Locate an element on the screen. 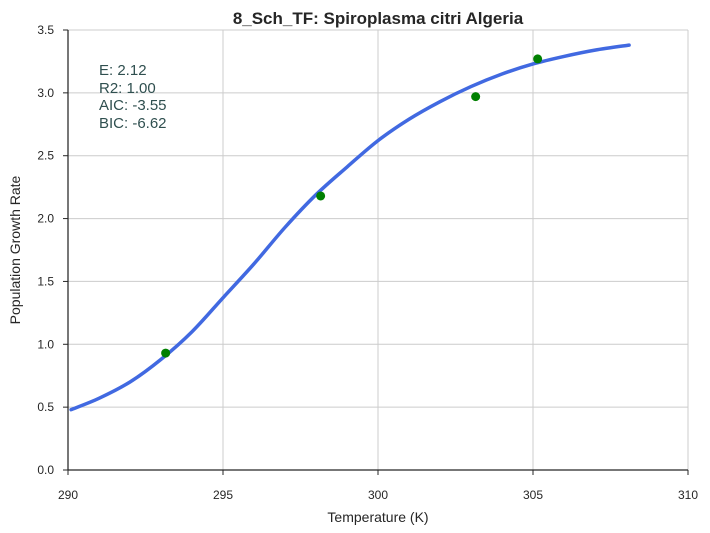  y-tick-label: 3.5 is located at coordinates (45, 30).